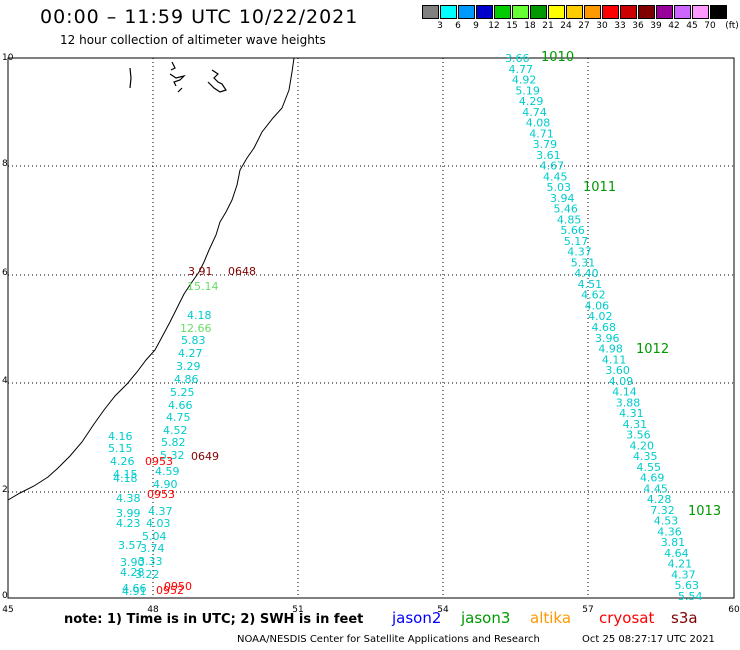 This screenshot has height=650, width=740. What do you see at coordinates (417, 618) in the screenshot?
I see `satellite-jason2: jason2` at bounding box center [417, 618].